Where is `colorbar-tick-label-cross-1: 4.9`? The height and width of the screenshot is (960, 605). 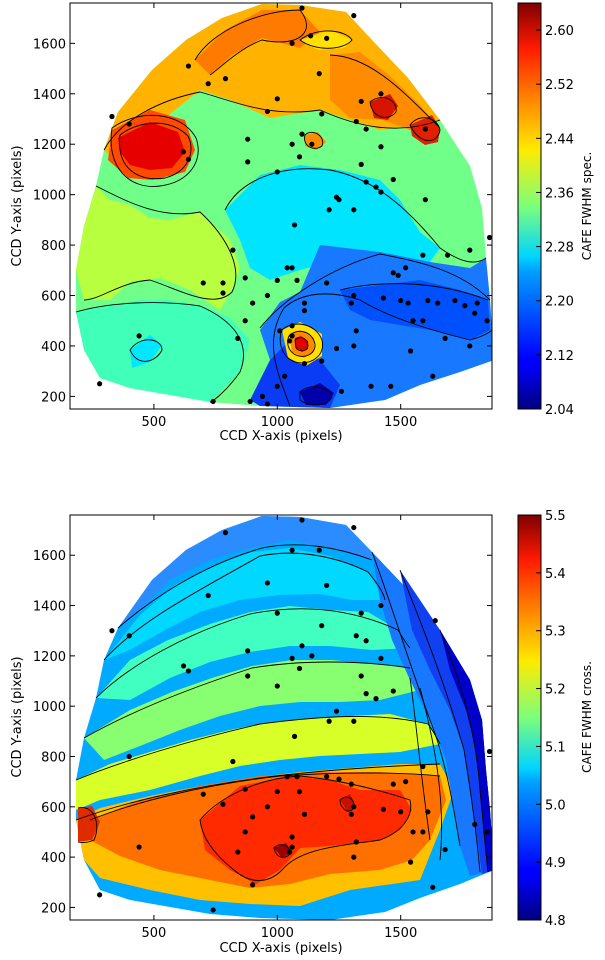
colorbar-tick-label-cross-1: 4.9 is located at coordinates (555, 863).